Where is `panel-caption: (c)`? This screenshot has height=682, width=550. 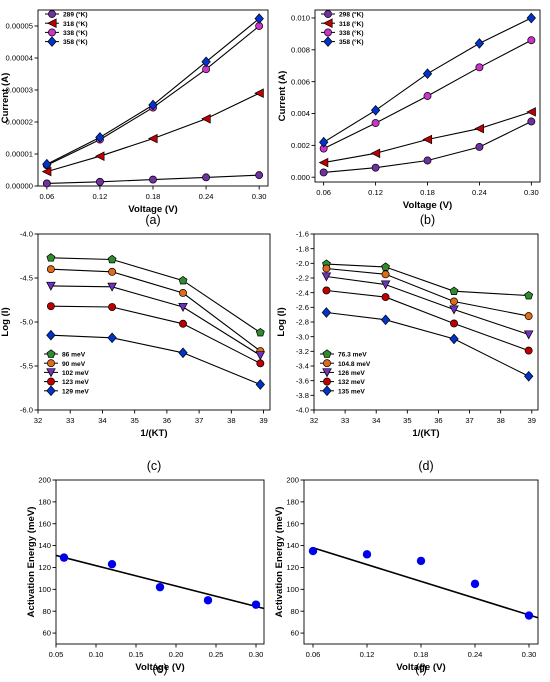 panel-caption: (c) is located at coordinates (154, 466).